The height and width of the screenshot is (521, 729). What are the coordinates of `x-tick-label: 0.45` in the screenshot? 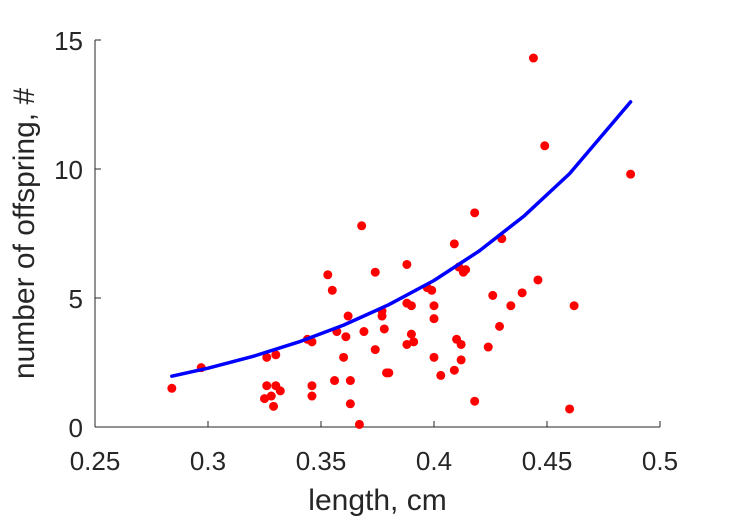 It's located at (547, 461).